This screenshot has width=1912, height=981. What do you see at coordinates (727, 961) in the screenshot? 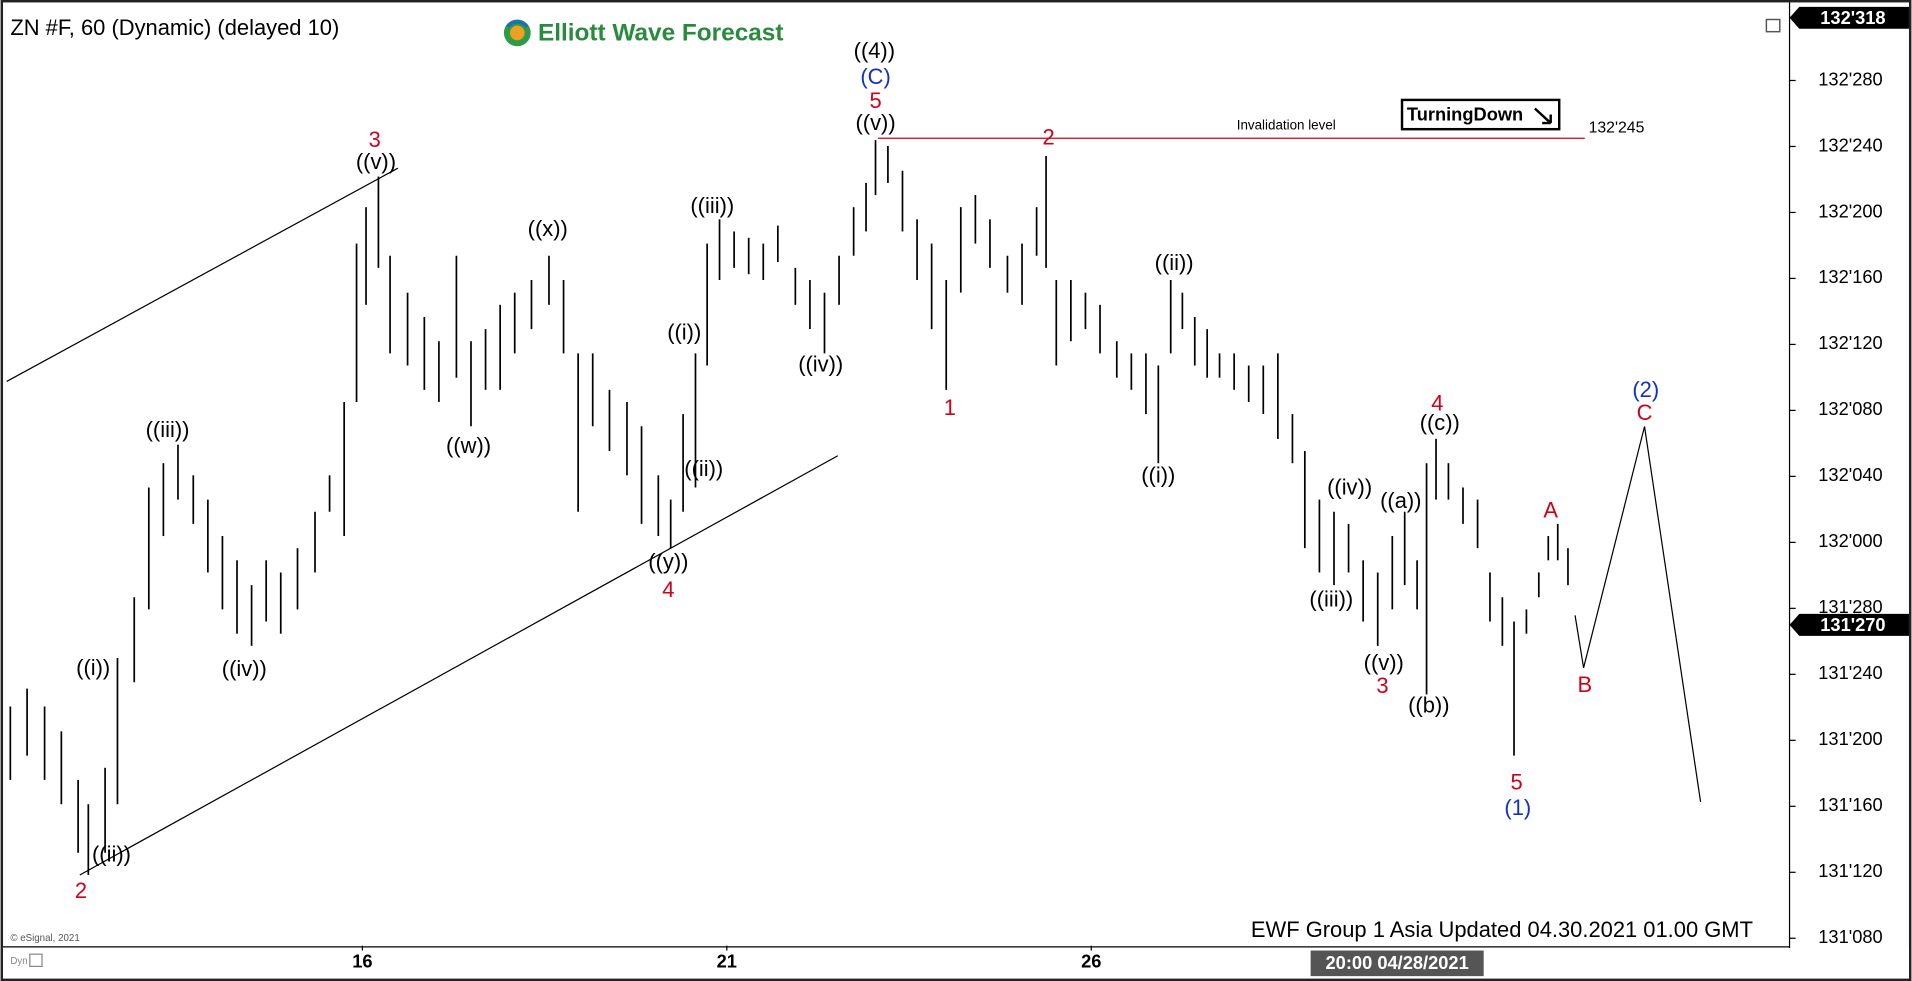
I see `x-tick-label: 21` at bounding box center [727, 961].